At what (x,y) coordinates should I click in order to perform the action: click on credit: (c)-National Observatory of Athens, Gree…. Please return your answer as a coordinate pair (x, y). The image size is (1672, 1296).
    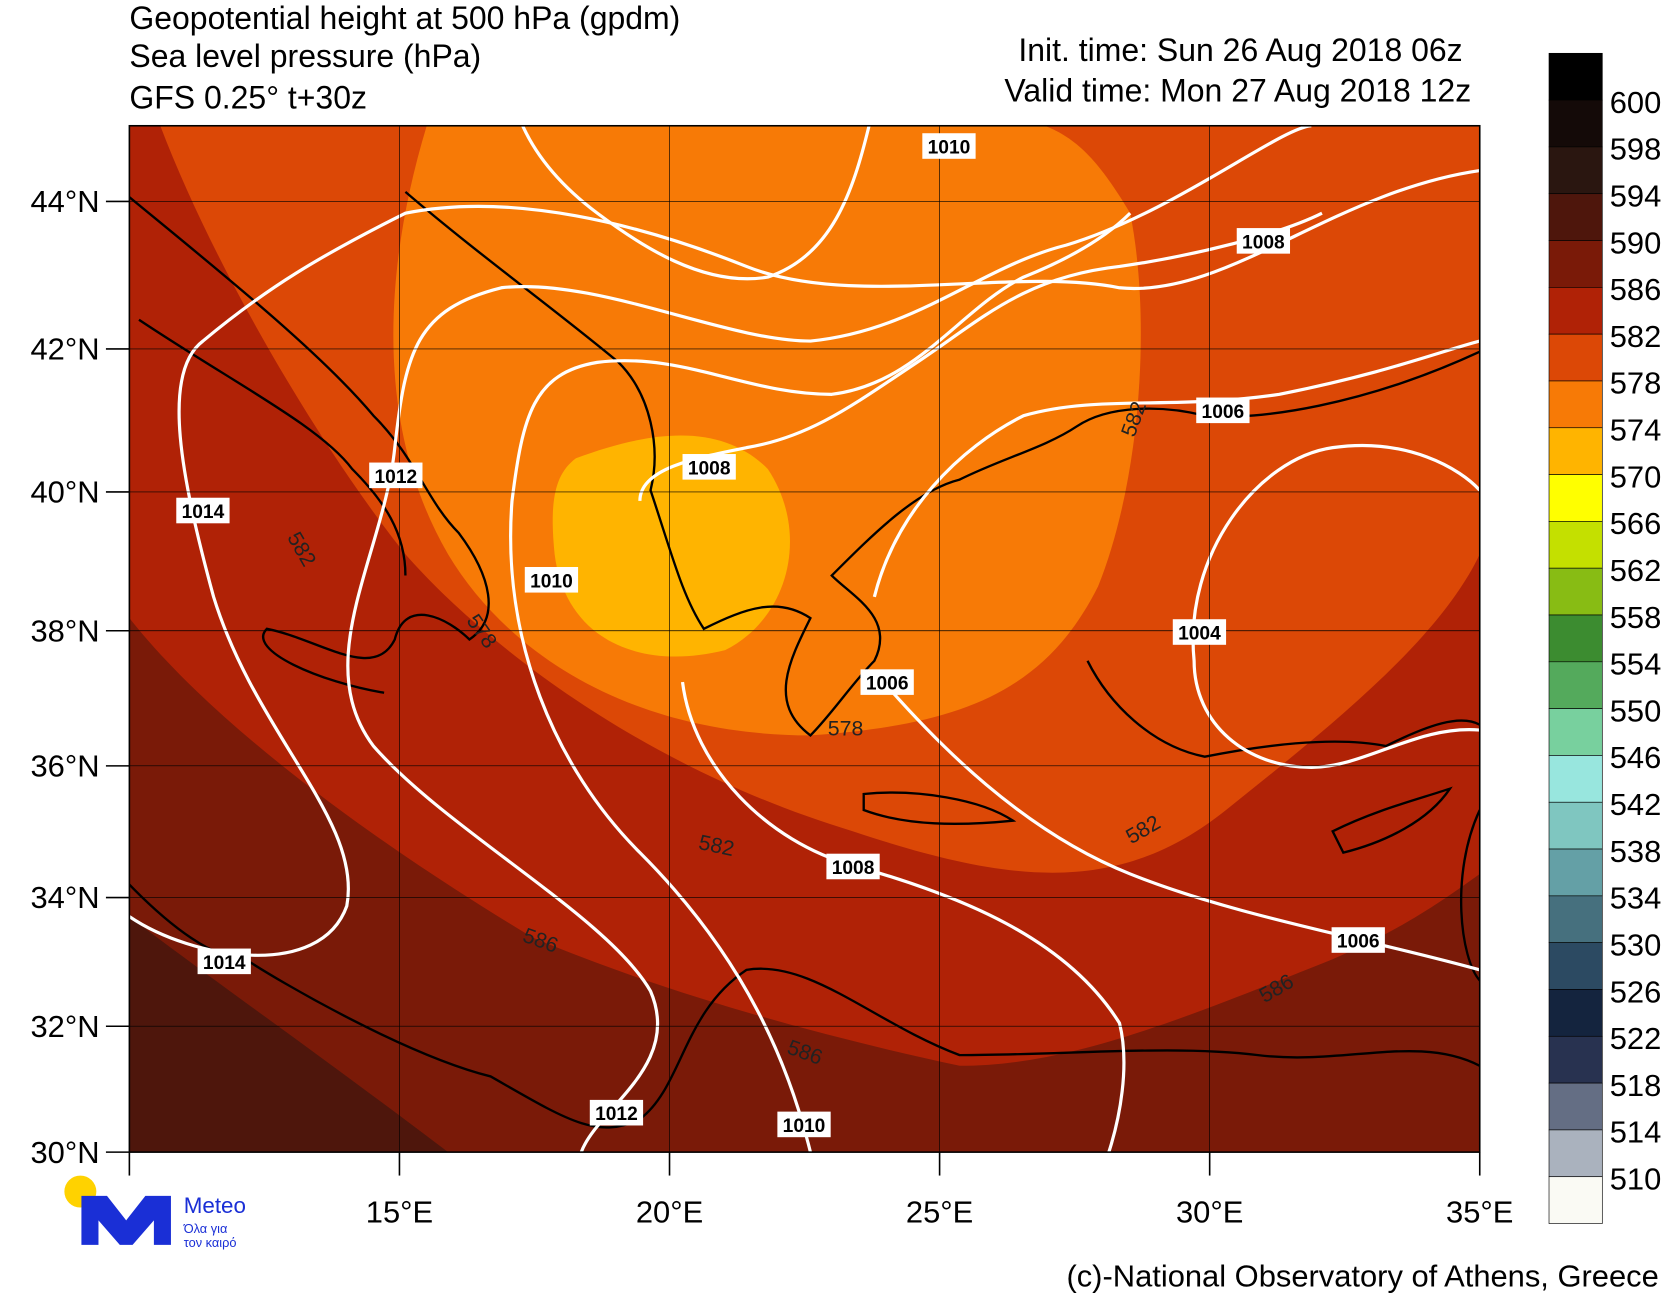
    Looking at the image, I should click on (1362, 1275).